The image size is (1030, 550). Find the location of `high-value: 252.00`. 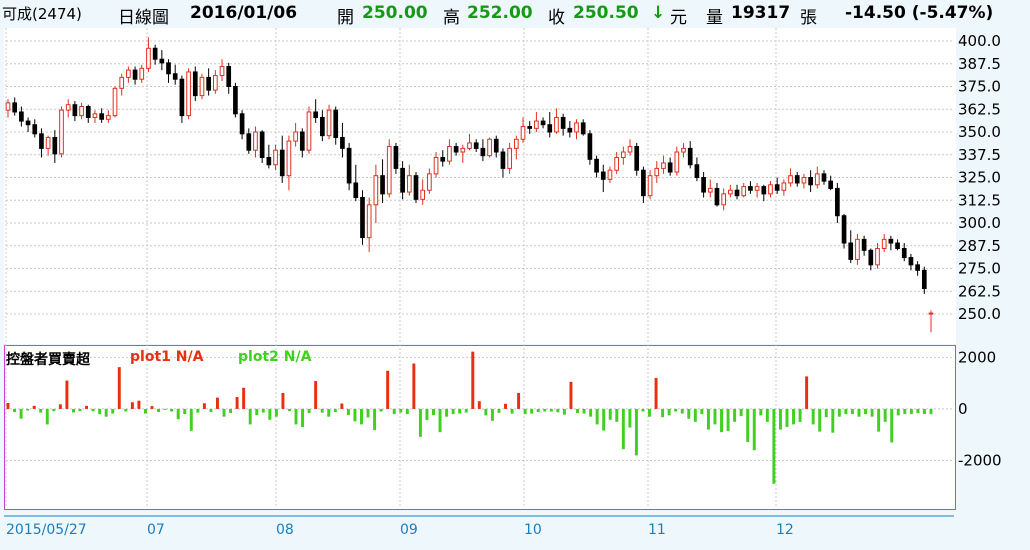

high-value: 252.00 is located at coordinates (500, 13).